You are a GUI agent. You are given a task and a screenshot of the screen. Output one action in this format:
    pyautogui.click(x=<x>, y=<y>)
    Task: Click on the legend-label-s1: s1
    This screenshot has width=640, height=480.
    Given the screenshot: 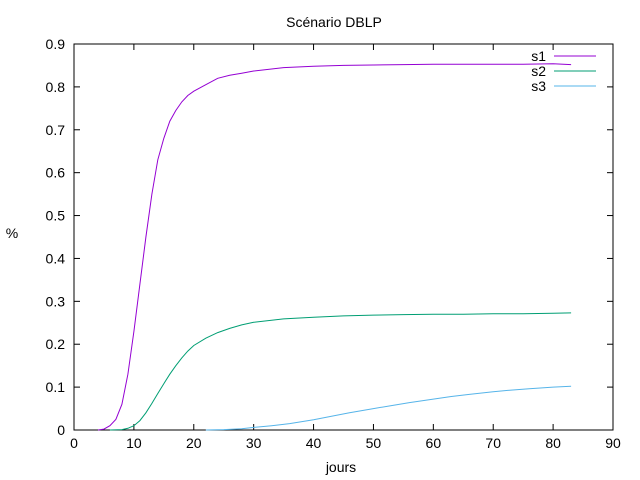 What is the action you would take?
    pyautogui.click(x=538, y=56)
    